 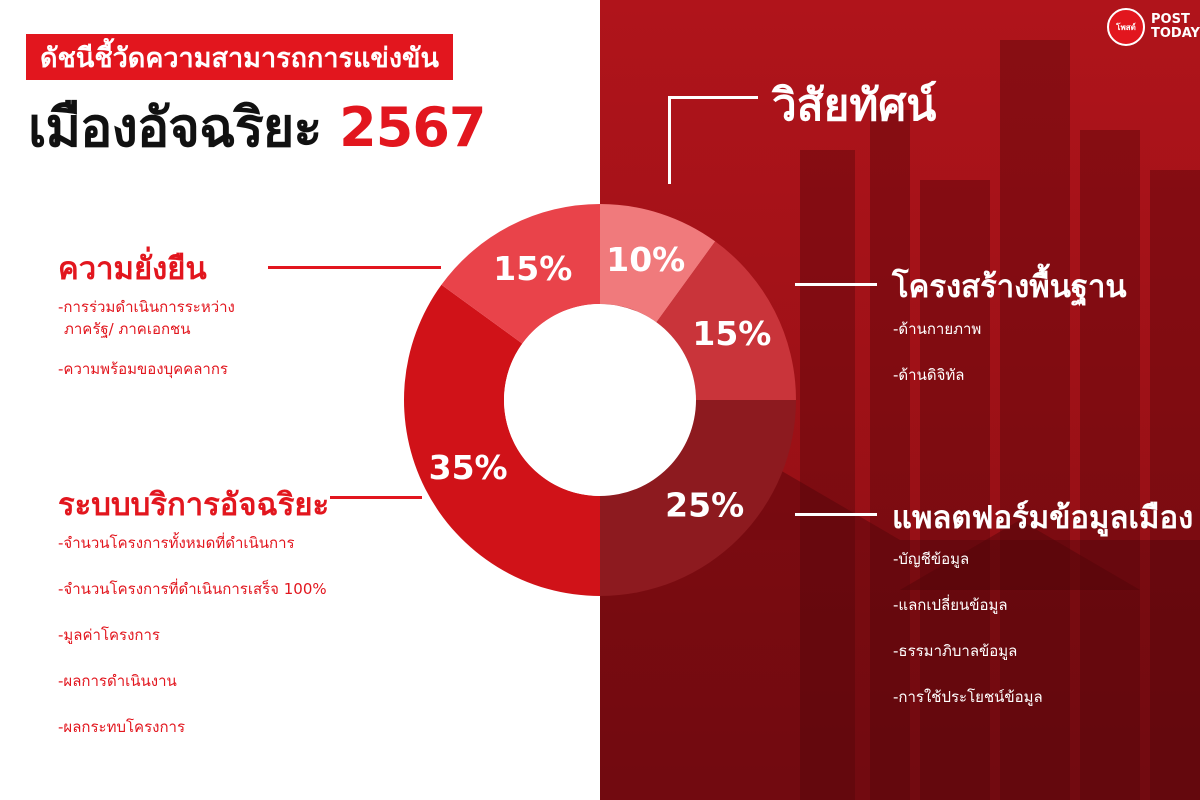 What do you see at coordinates (645, 259) in the screenshot?
I see `slice-label: 10%` at bounding box center [645, 259].